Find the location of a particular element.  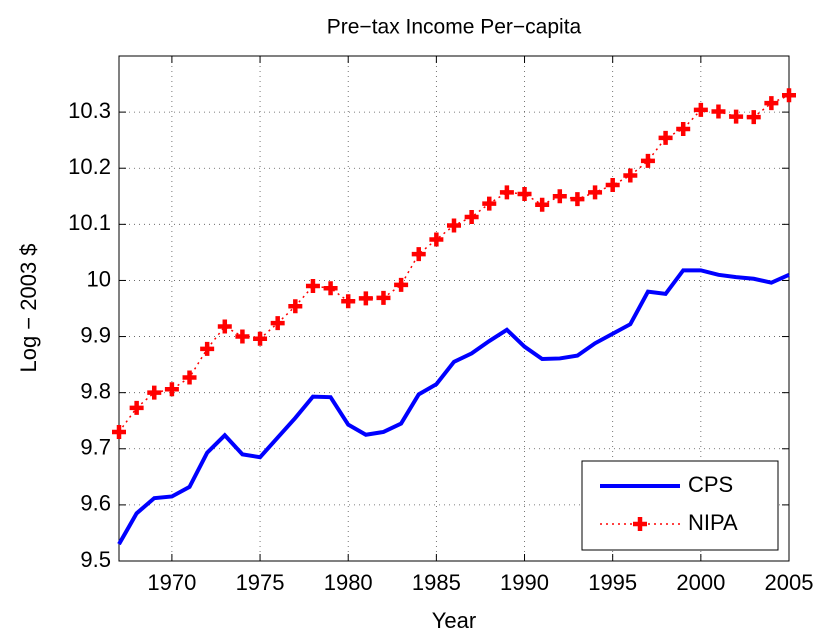

y-tick-label: 10 is located at coordinates (99, 278).